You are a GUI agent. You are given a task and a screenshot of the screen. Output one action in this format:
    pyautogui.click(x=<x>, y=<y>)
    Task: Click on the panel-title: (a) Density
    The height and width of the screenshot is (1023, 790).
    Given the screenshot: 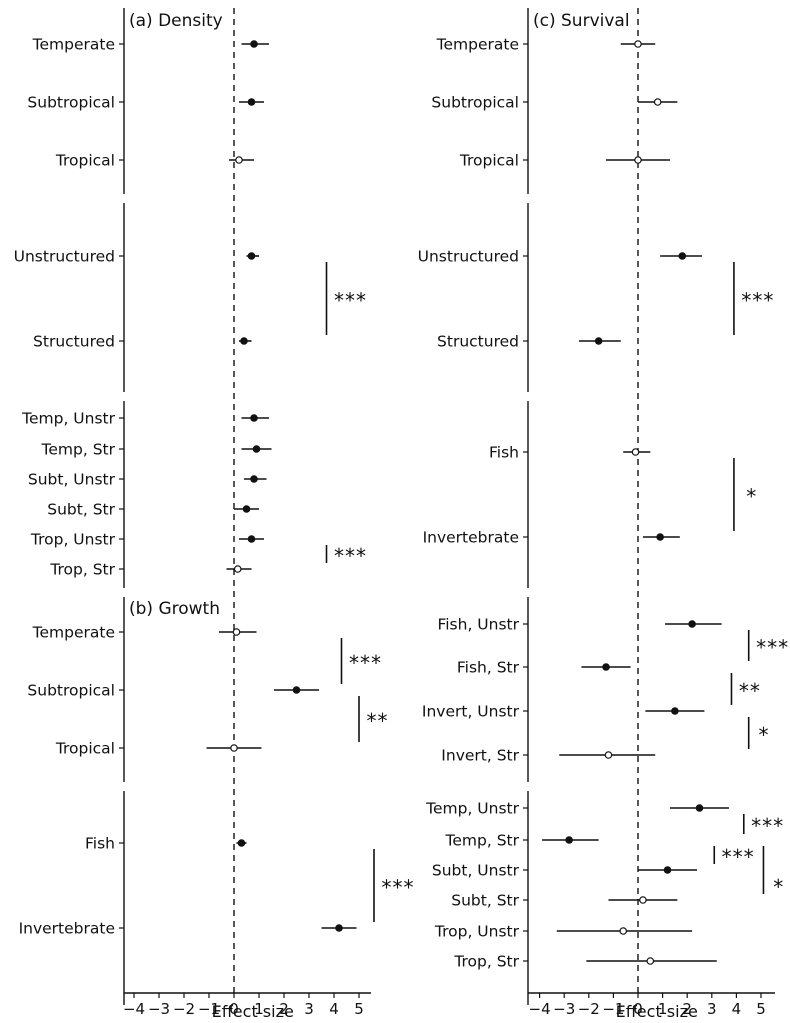 What is the action you would take?
    pyautogui.click(x=176, y=21)
    